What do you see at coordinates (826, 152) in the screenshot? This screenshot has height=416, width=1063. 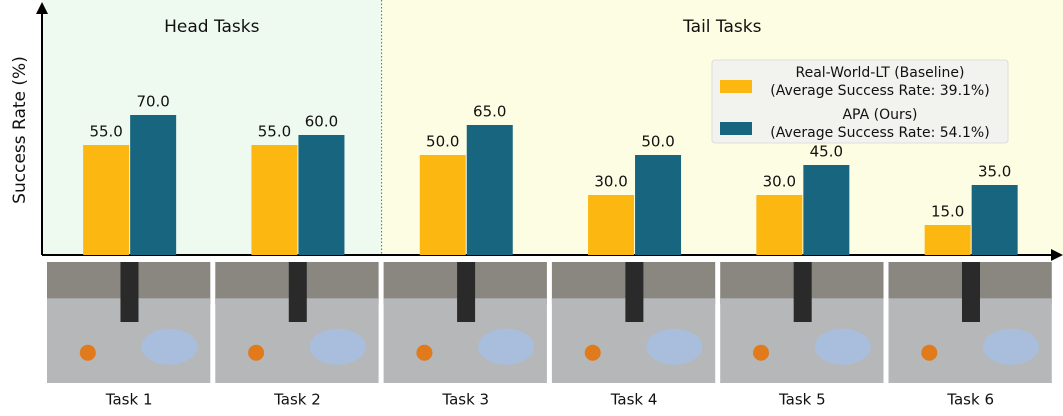 I see `value-label: 45.0` at bounding box center [826, 152].